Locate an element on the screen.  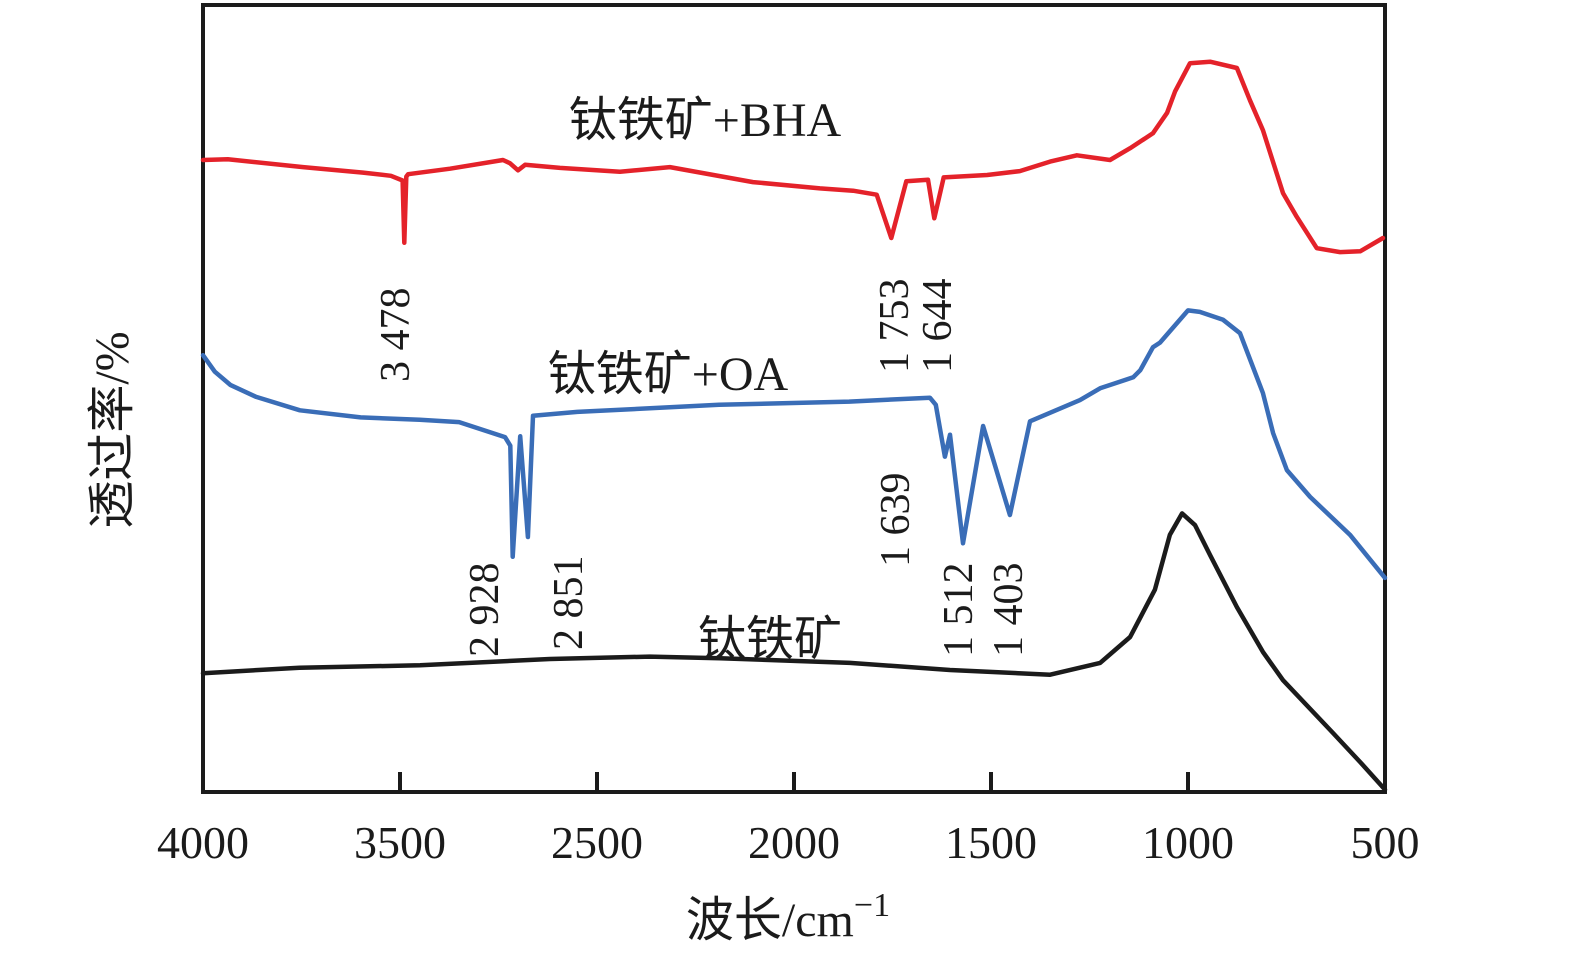
peak-label: 1 403 is located at coordinates (1009, 610).